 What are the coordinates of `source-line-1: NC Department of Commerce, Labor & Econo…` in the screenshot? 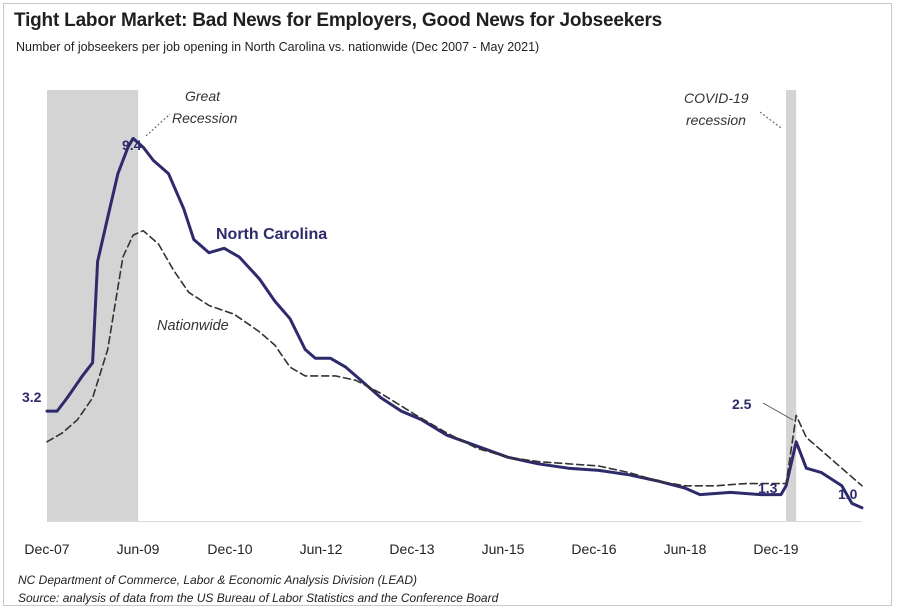 It's located at (218, 580).